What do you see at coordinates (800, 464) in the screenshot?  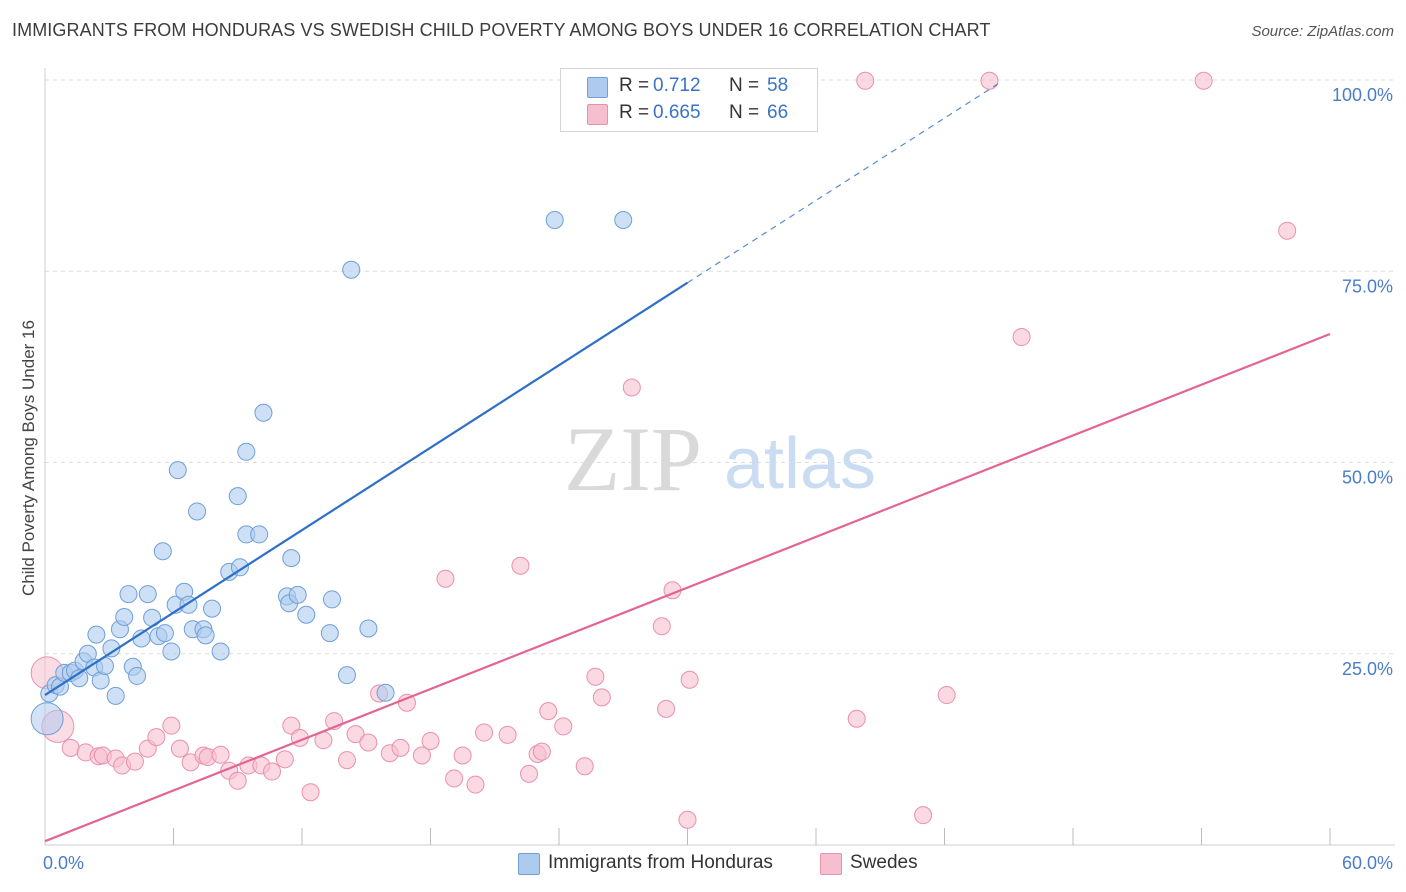 I see `watermark-atlas: atlas` at bounding box center [800, 464].